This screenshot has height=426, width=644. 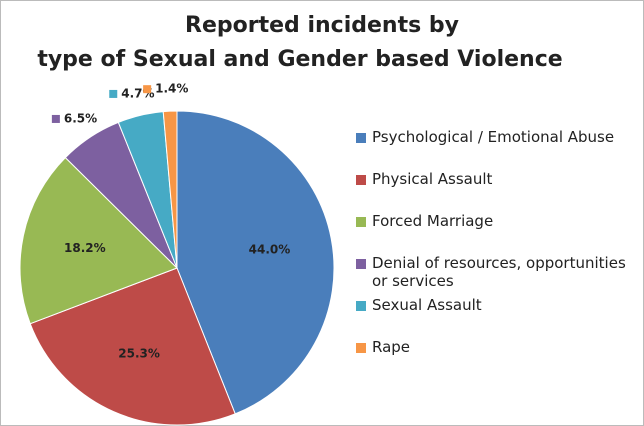 What do you see at coordinates (299, 59) in the screenshot?
I see `chart-title: type of Sexual and Gender based Violence` at bounding box center [299, 59].